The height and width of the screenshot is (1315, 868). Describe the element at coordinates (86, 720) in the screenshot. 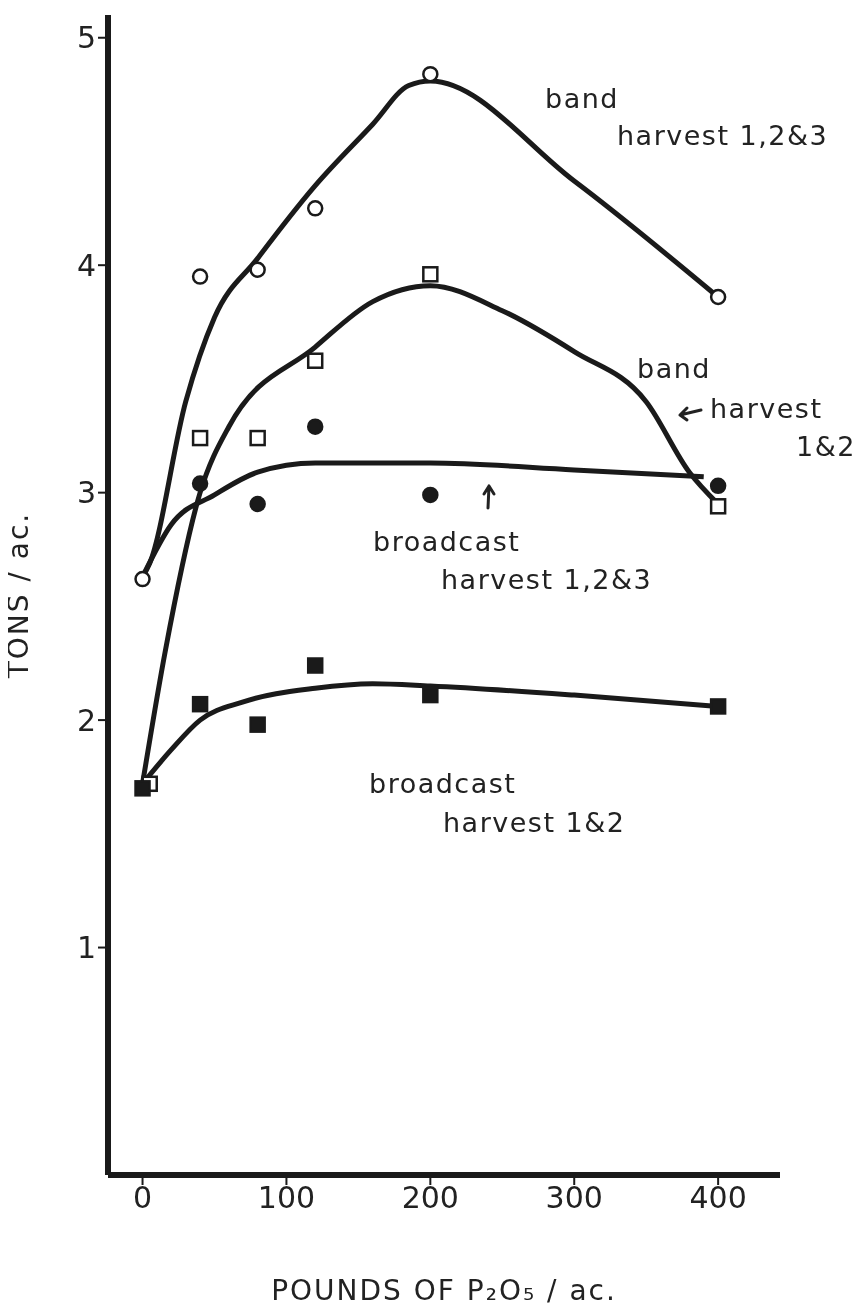

I see `y-tick-label: 2` at that location.